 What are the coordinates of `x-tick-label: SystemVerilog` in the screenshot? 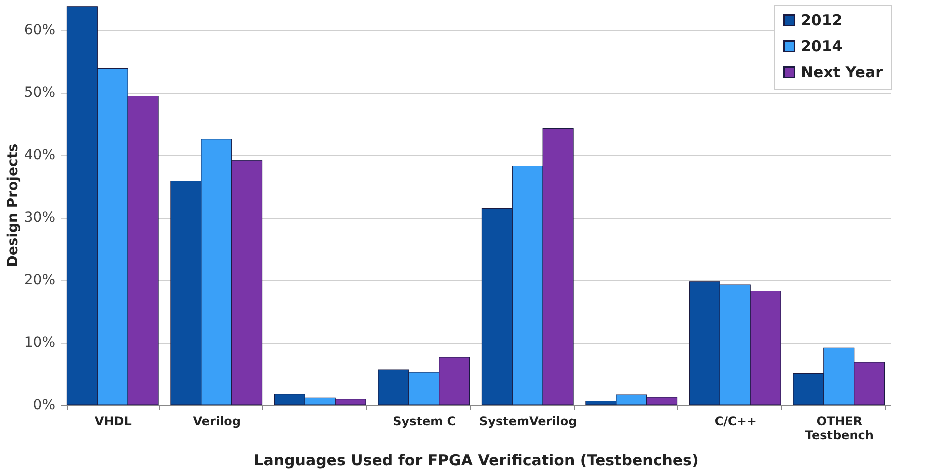 It's located at (529, 421).